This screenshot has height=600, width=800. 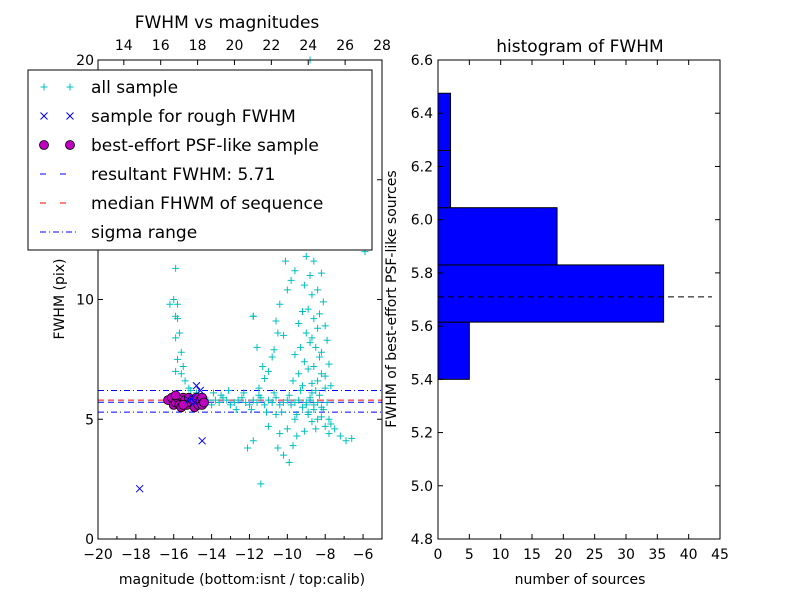 I want to click on histogram-bar, so click(x=497, y=236).